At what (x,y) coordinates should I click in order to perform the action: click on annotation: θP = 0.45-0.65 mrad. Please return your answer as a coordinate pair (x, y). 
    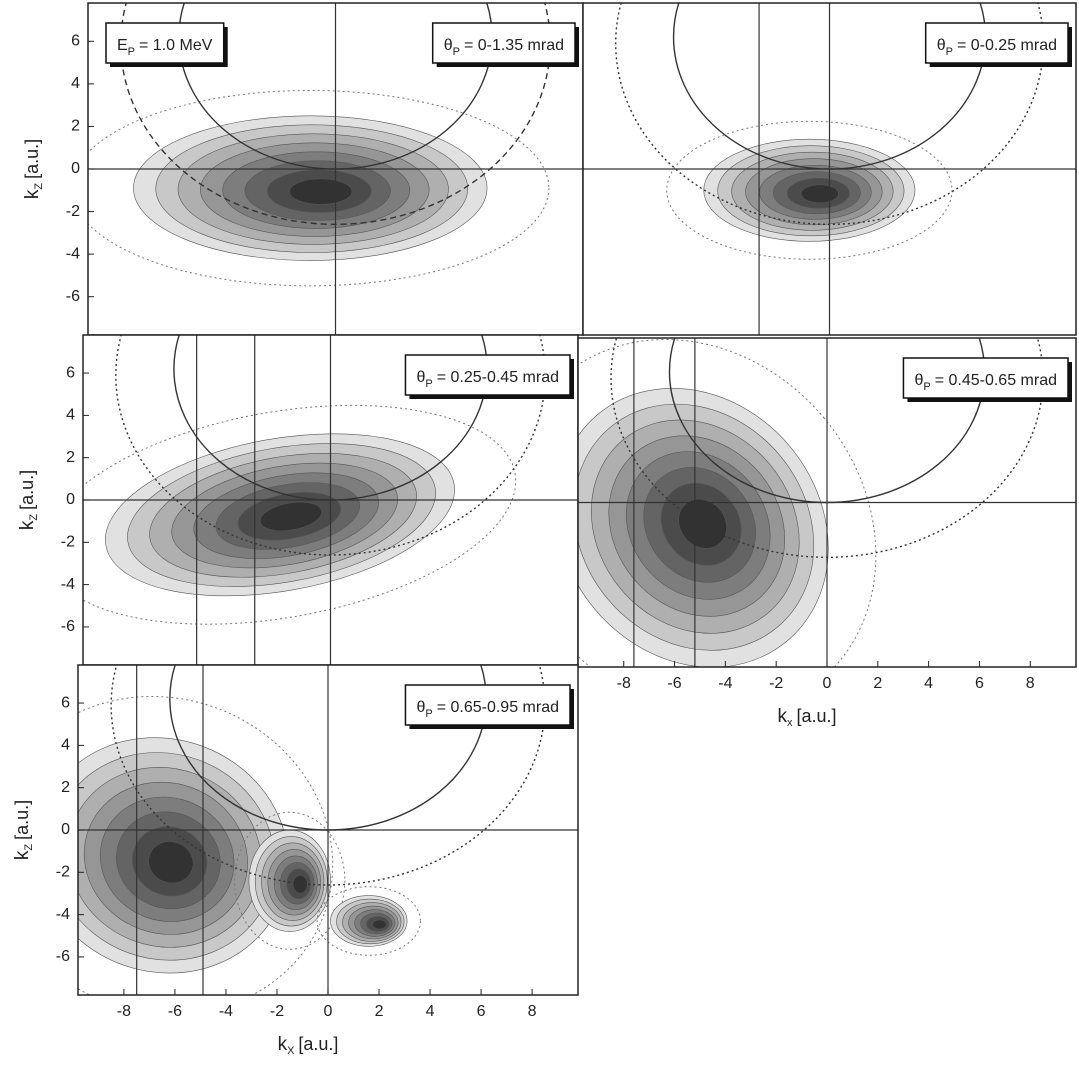
    Looking at the image, I should click on (985, 382).